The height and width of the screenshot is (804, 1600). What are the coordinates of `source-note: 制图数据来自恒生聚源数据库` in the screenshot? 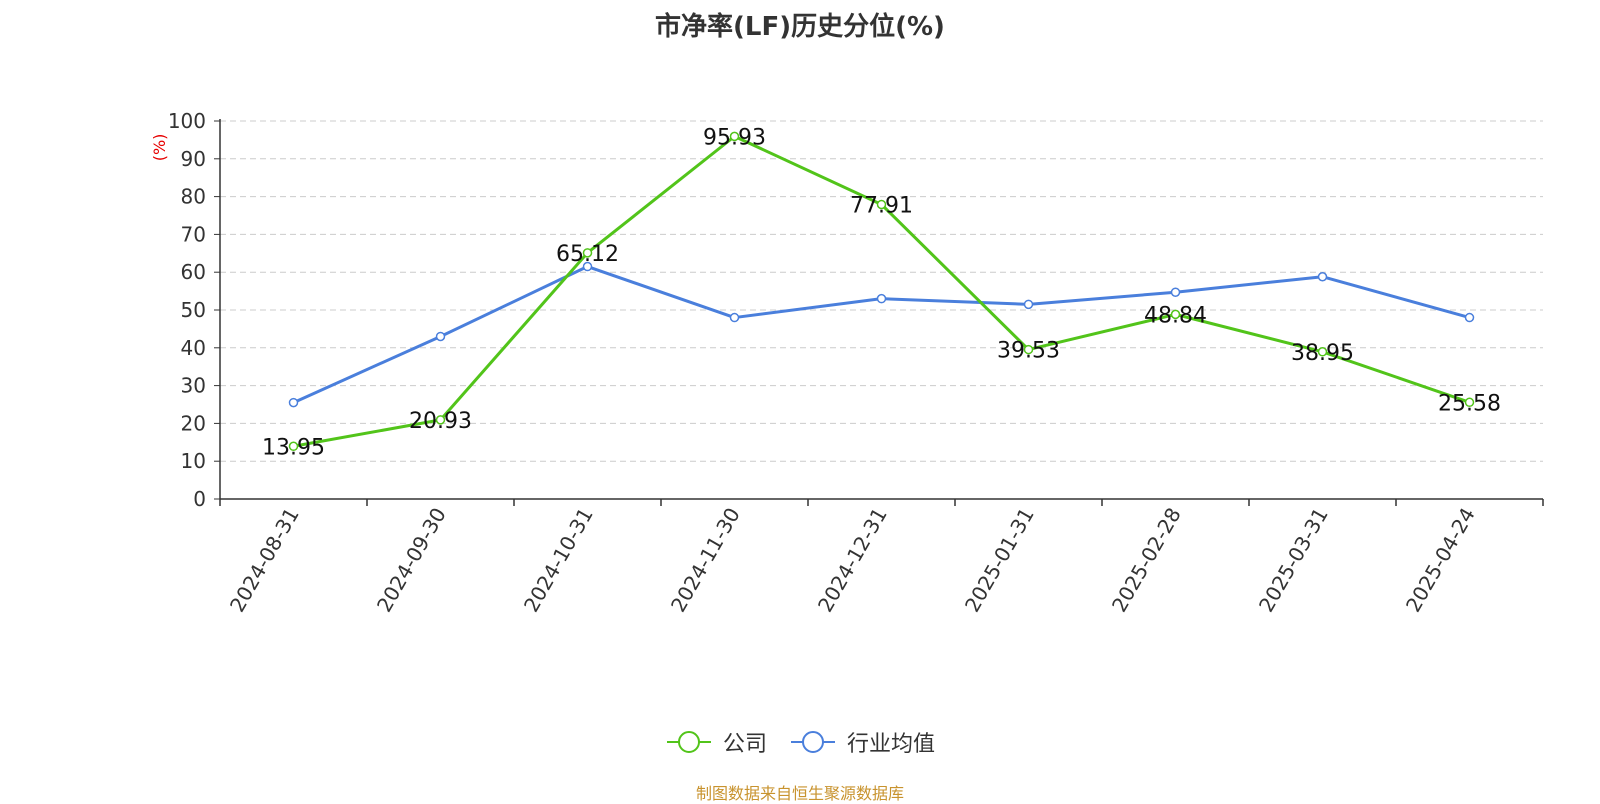 It's located at (799, 793).